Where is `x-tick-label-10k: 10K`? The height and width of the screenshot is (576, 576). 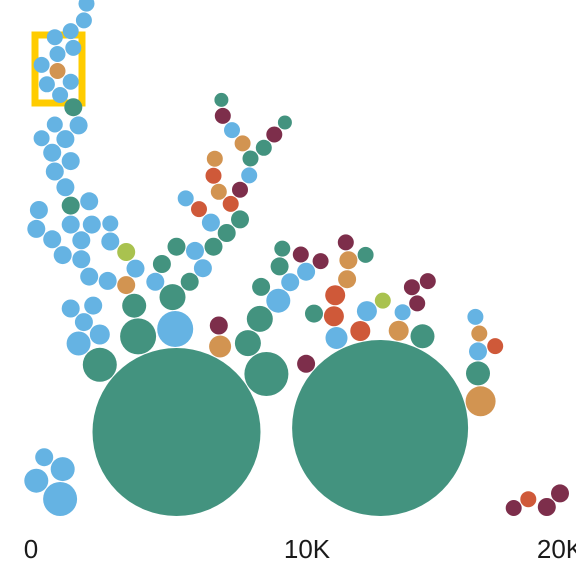
x-tick-label-10k: 10K is located at coordinates (307, 549).